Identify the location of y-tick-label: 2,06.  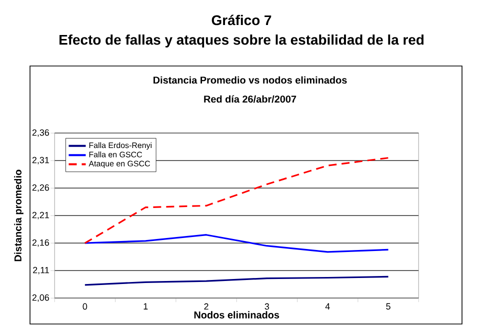
(41, 298).